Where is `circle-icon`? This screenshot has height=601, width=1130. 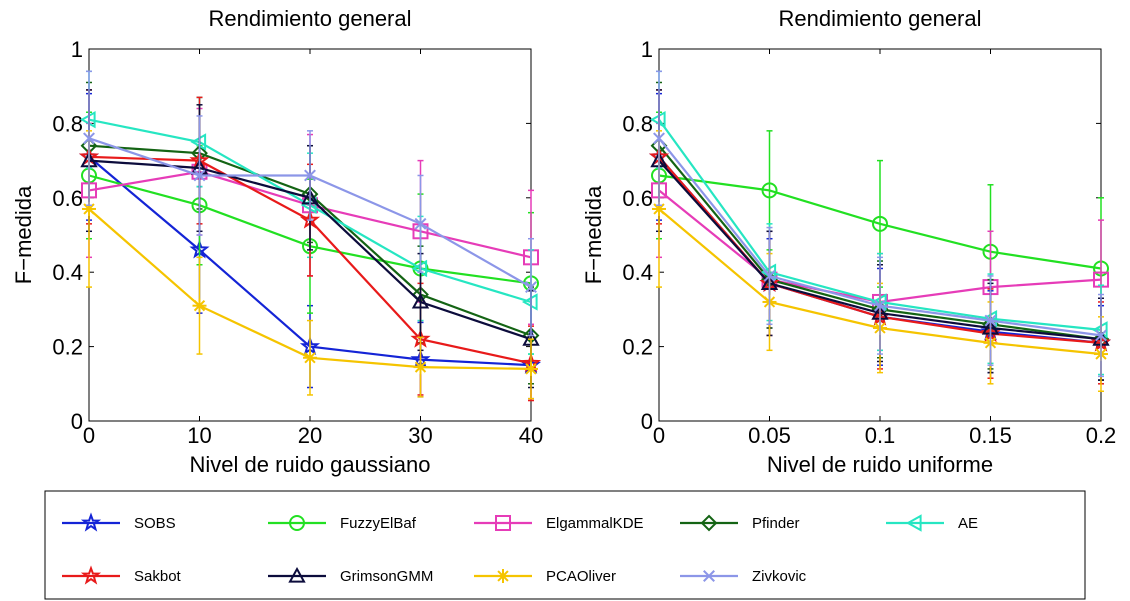
circle-icon is located at coordinates (297, 523).